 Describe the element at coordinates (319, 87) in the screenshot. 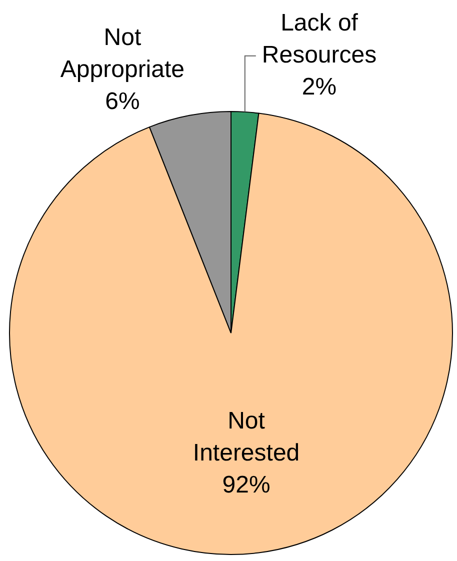

I see `data-label: 2%` at that location.